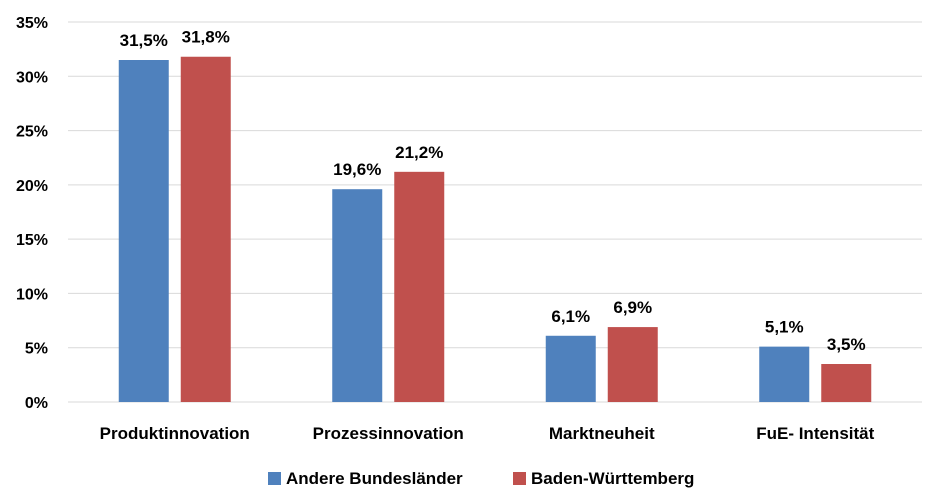  I want to click on y-tick-label: 25%, so click(32, 132).